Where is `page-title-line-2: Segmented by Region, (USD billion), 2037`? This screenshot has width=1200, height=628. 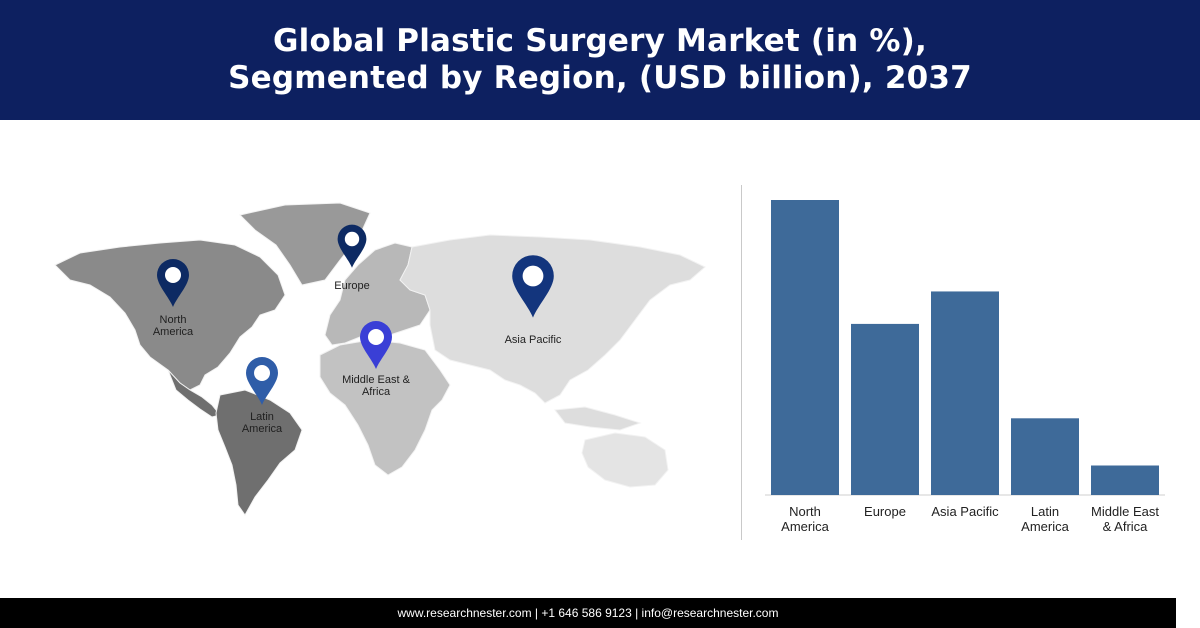 page-title-line-2: Segmented by Region, (USD billion), 2037 is located at coordinates (600, 78).